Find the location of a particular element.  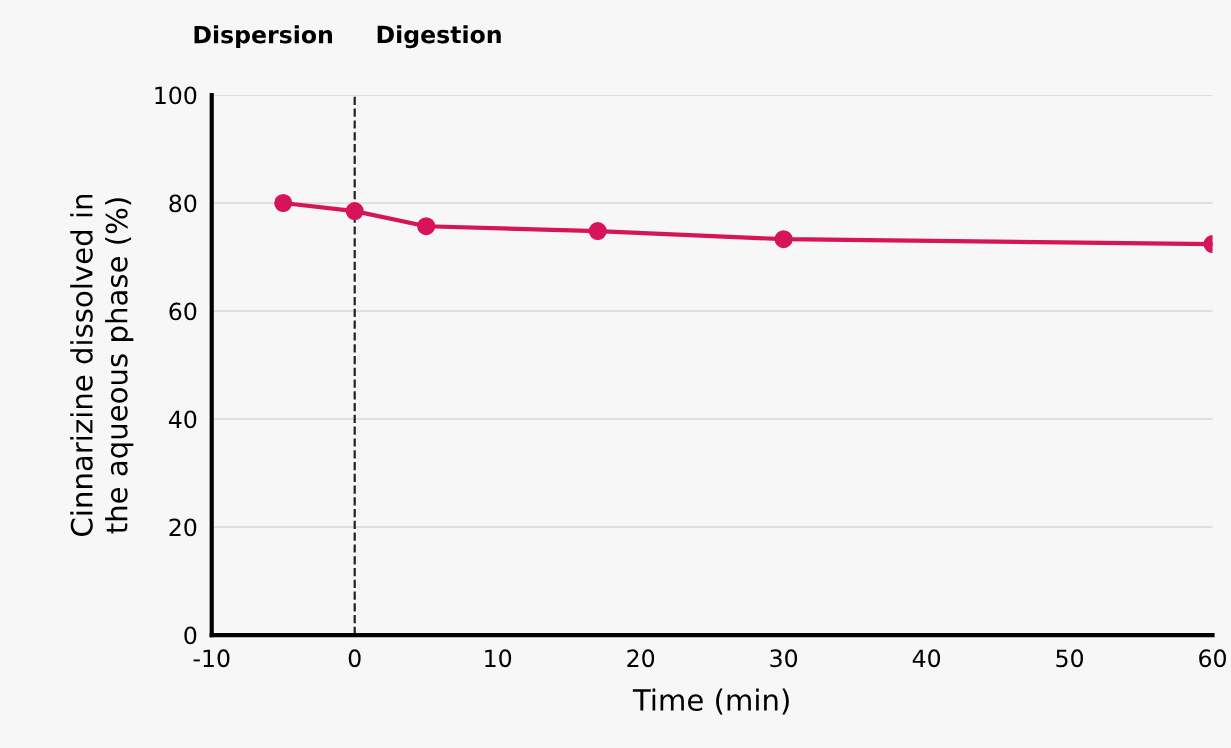

y-tick-label: 60 is located at coordinates (183, 311).